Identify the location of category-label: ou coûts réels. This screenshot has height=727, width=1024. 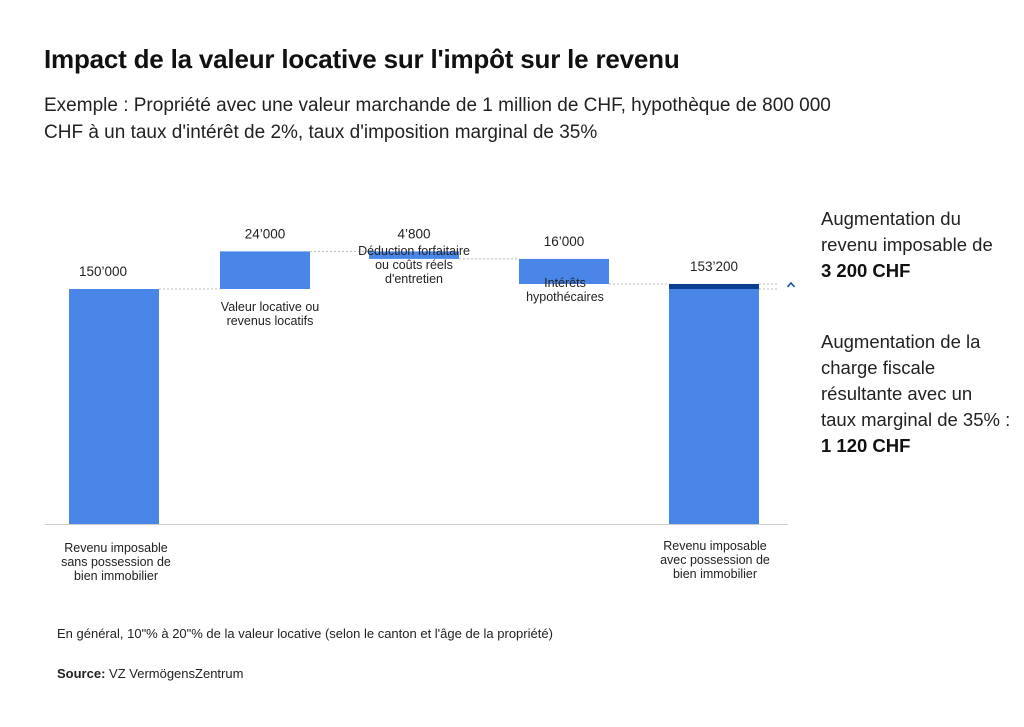
(414, 265).